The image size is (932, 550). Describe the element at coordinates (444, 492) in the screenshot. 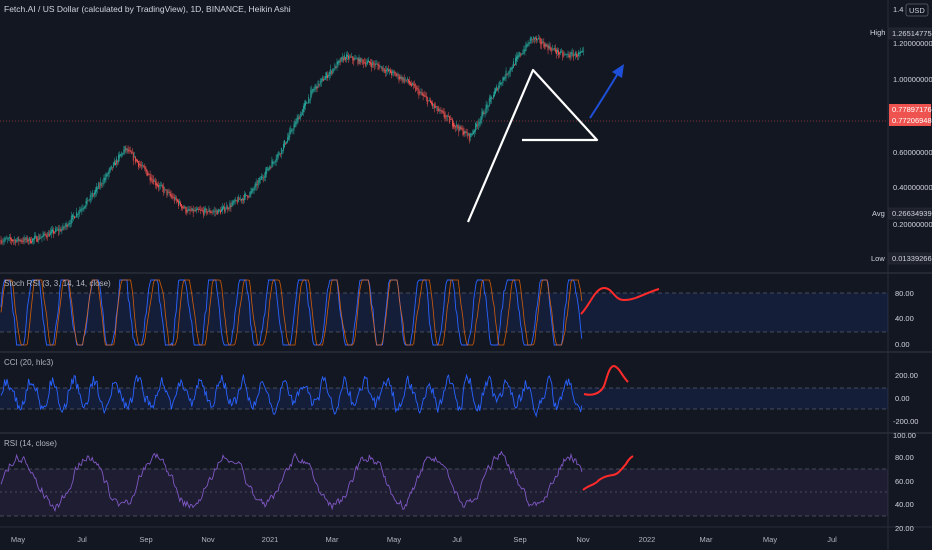

I see `rsi-band-fill` at that location.